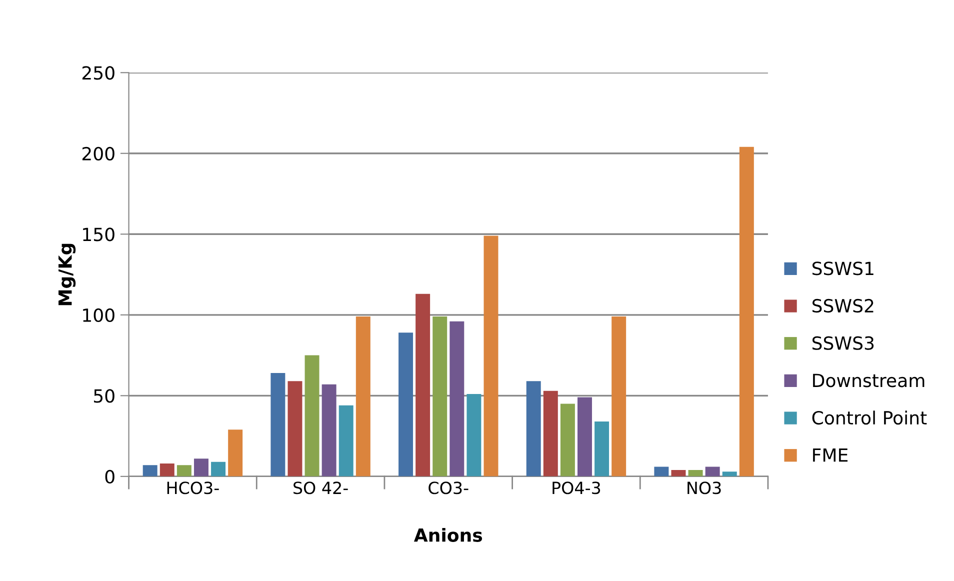  What do you see at coordinates (98, 153) in the screenshot?
I see `y-tick-label: 200` at bounding box center [98, 153].